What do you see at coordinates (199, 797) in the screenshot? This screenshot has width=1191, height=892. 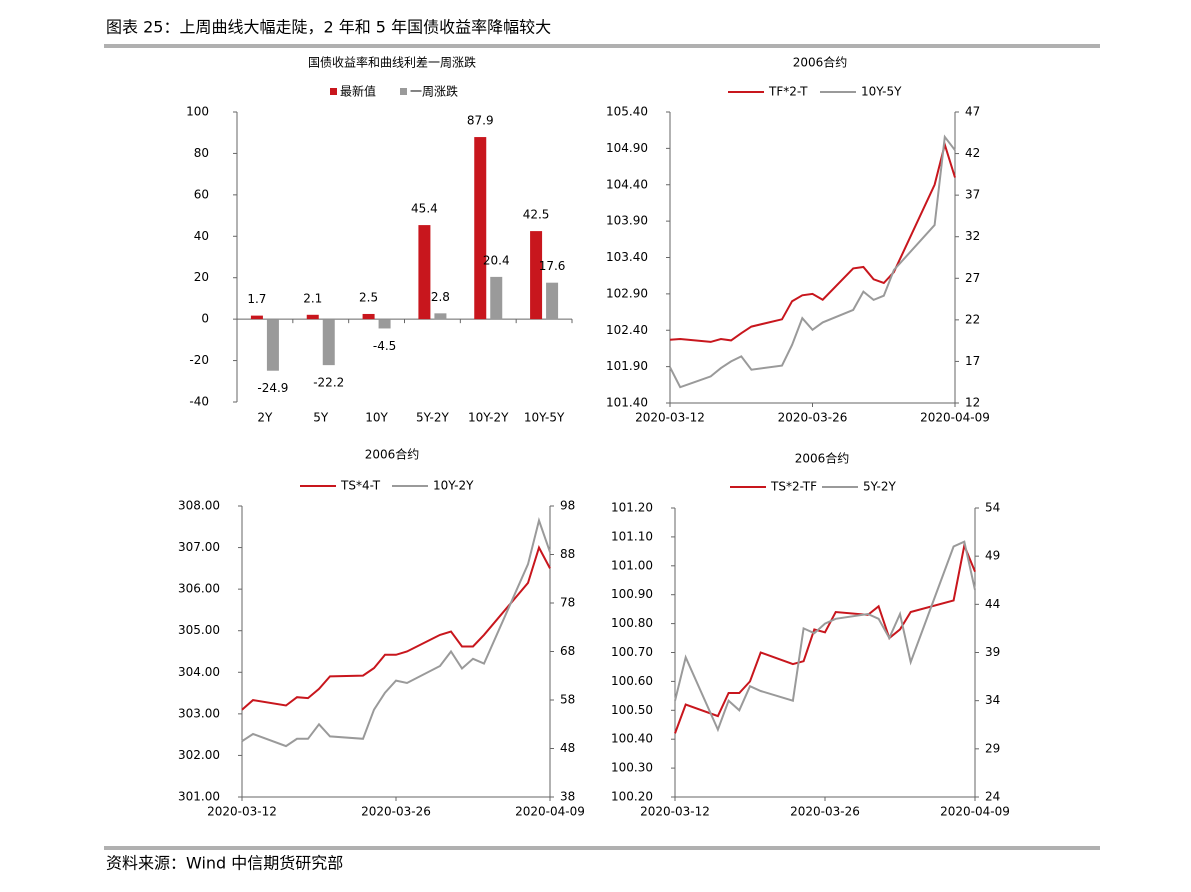 I see `y-tick-label: 301.00` at bounding box center [199, 797].